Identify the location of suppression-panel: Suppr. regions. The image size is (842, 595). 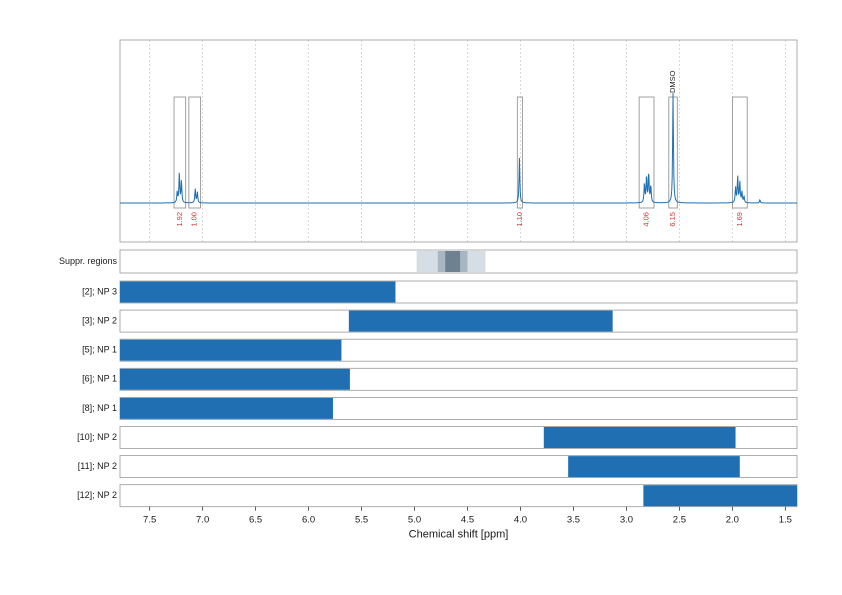
(428, 261).